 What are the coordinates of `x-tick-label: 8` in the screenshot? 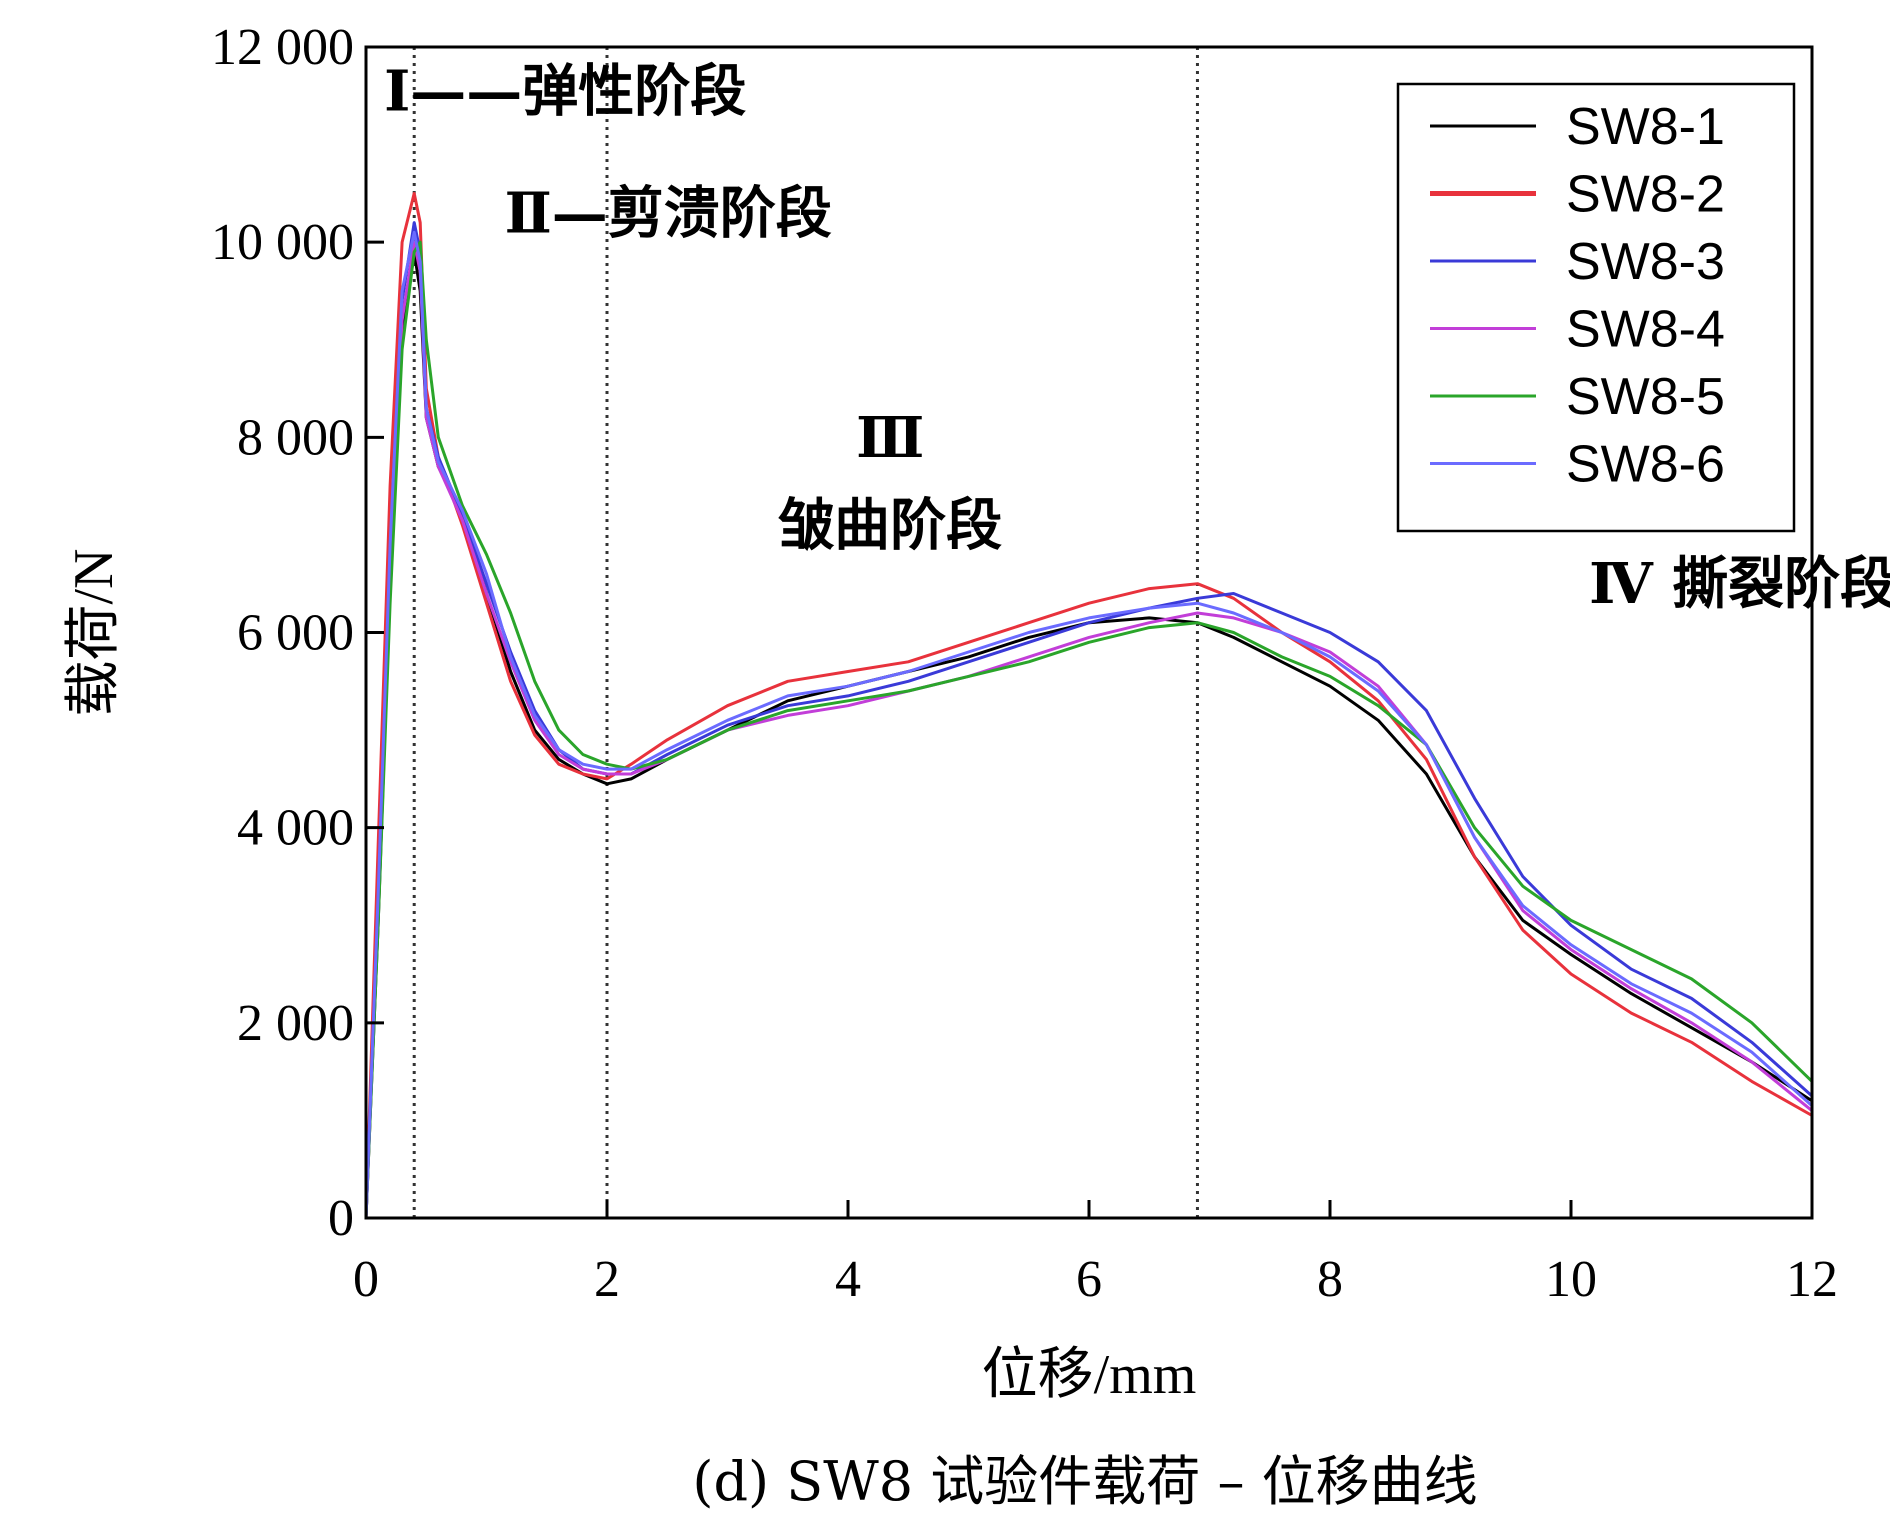 It's located at (1330, 1279).